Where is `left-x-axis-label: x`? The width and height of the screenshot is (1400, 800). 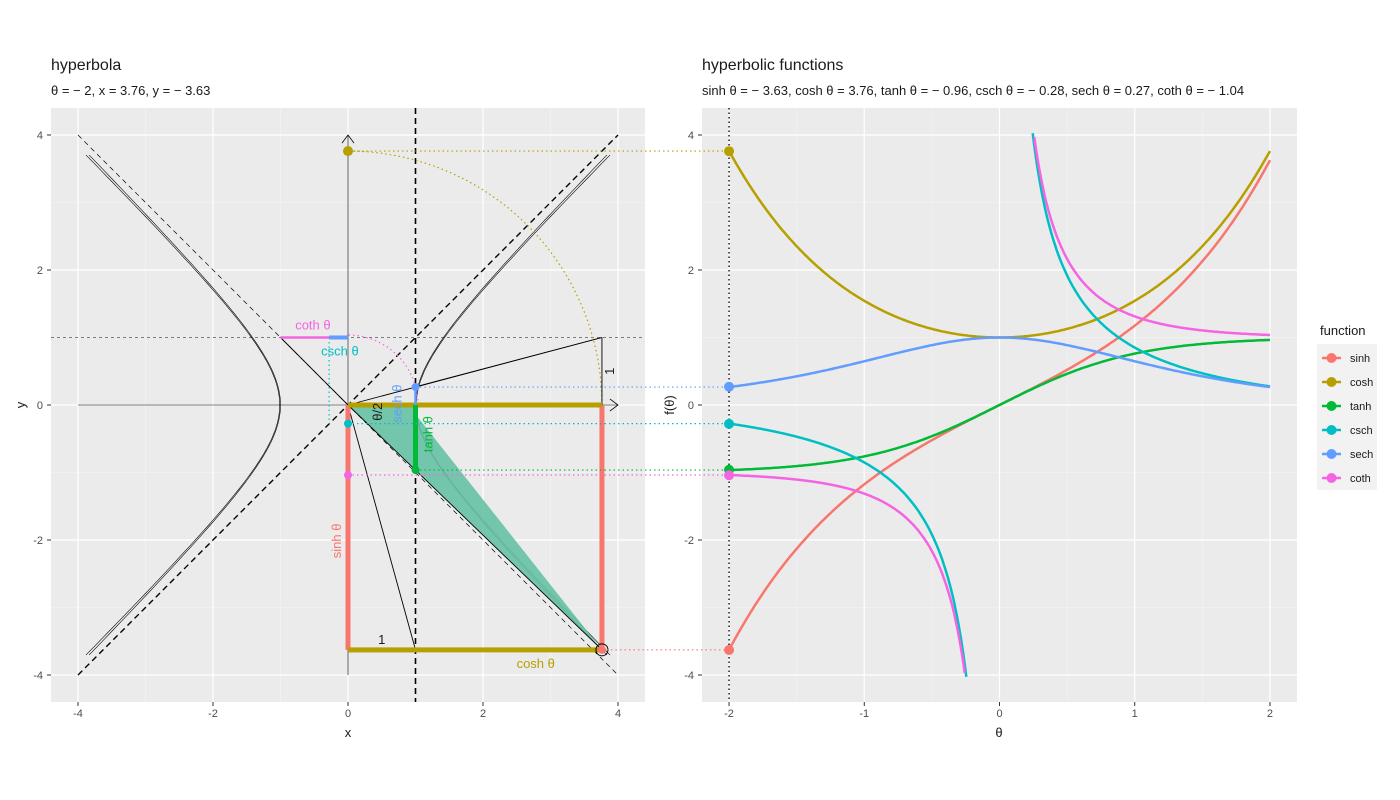
left-x-axis-label: x is located at coordinates (348, 732).